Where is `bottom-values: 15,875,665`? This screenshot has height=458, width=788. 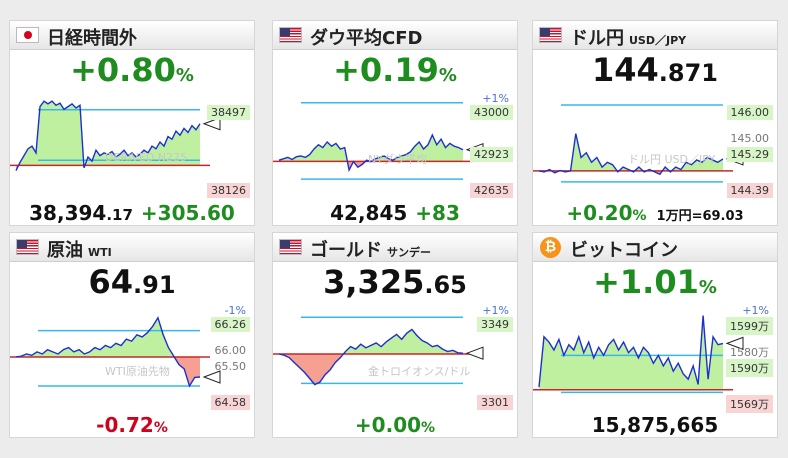
bottom-values: 15,875,665 is located at coordinates (655, 425).